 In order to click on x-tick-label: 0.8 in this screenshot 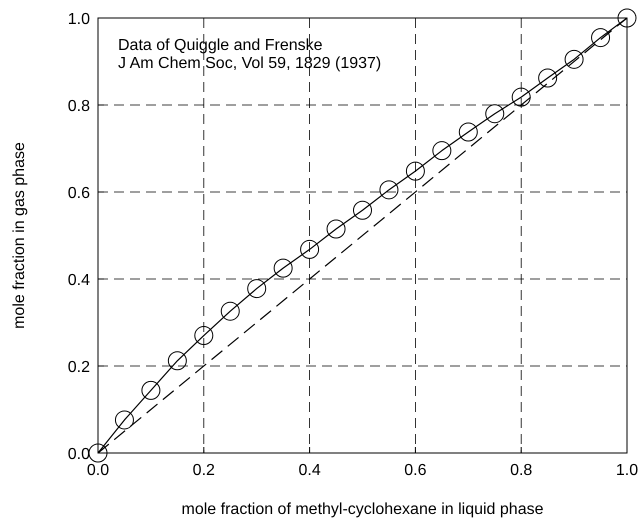, I will do `click(521, 470)`.